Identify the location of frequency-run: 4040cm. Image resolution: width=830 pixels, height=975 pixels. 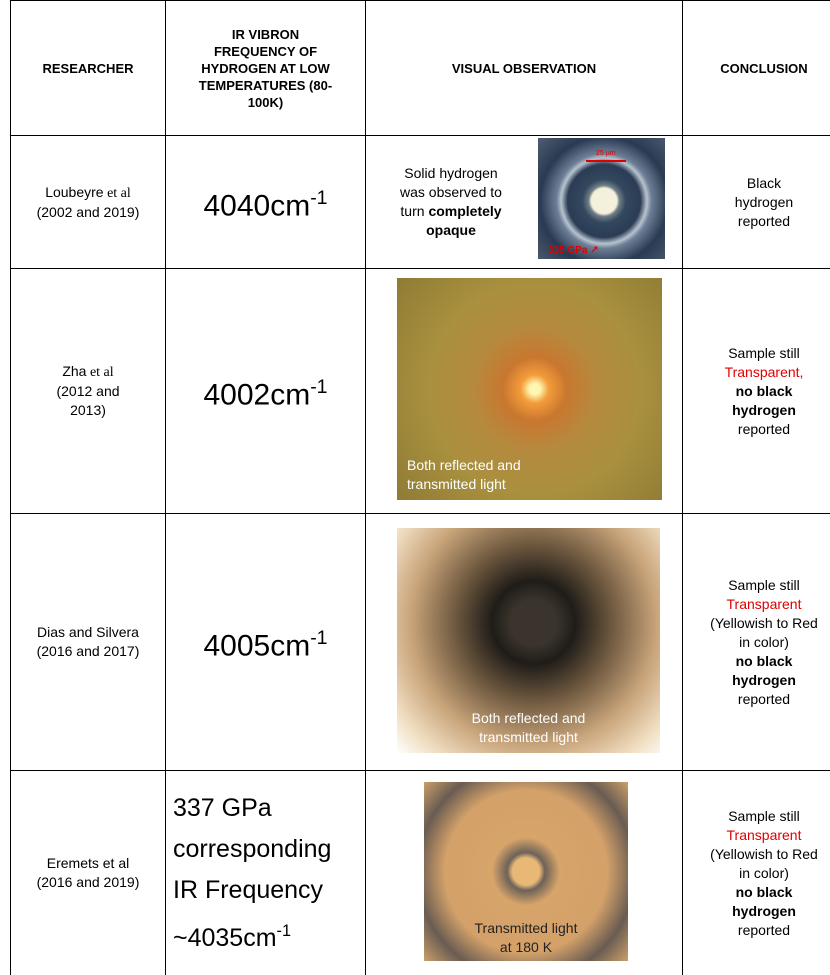
(257, 206).